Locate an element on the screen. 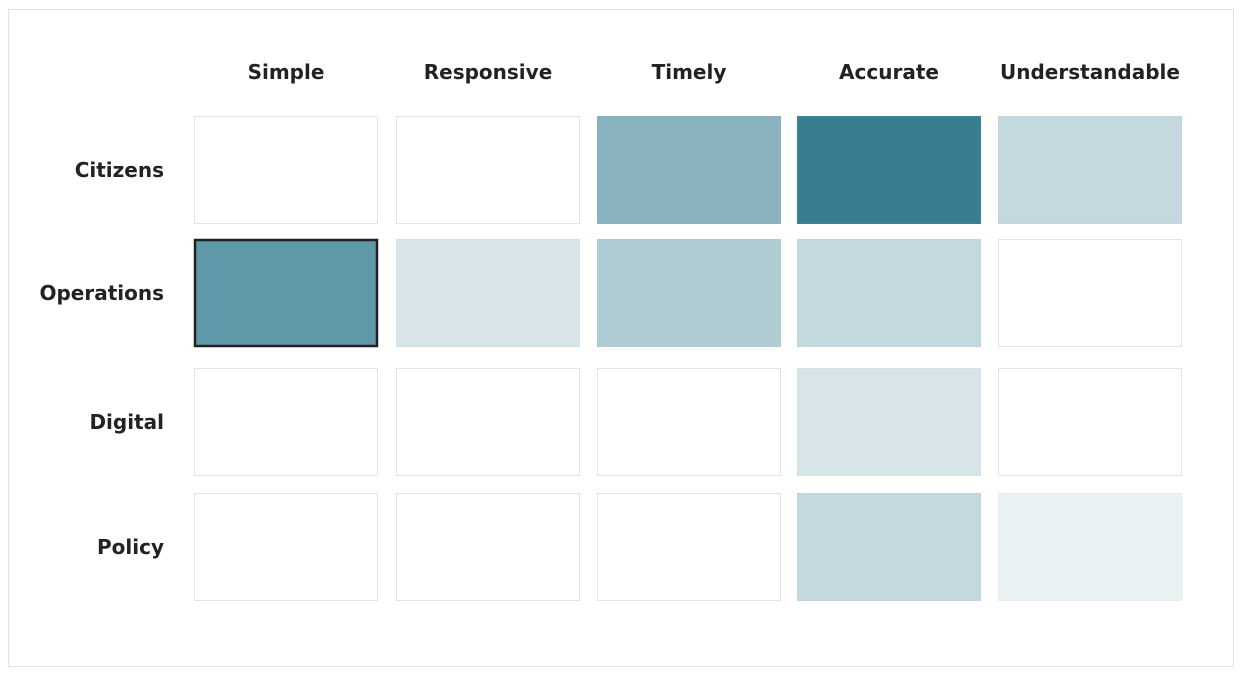 The image size is (1246, 678). heatmap-cell-digital-accurate is located at coordinates (889, 422).